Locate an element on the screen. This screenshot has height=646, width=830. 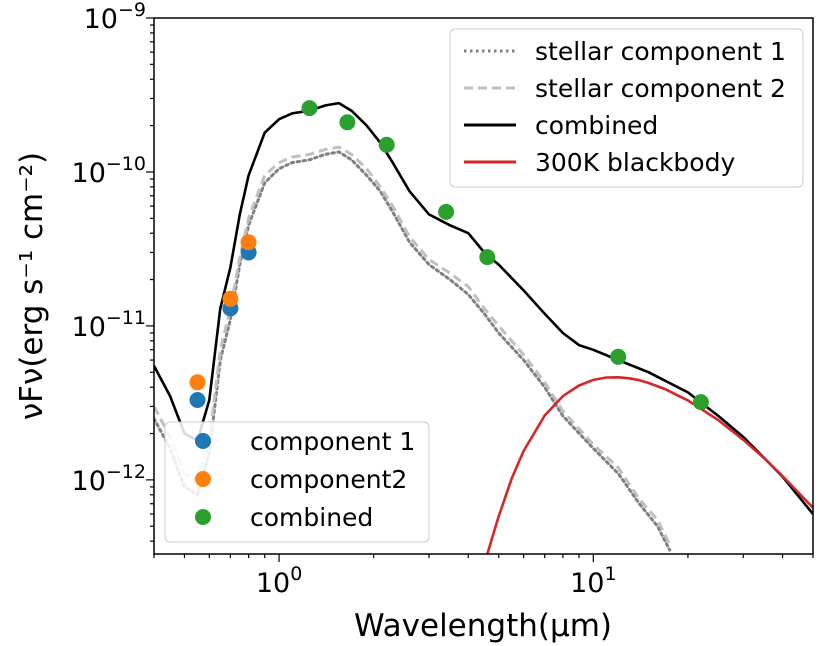
y-axis-label: νFν(erg s⁻¹ cm⁻²) is located at coordinates (32, 286).